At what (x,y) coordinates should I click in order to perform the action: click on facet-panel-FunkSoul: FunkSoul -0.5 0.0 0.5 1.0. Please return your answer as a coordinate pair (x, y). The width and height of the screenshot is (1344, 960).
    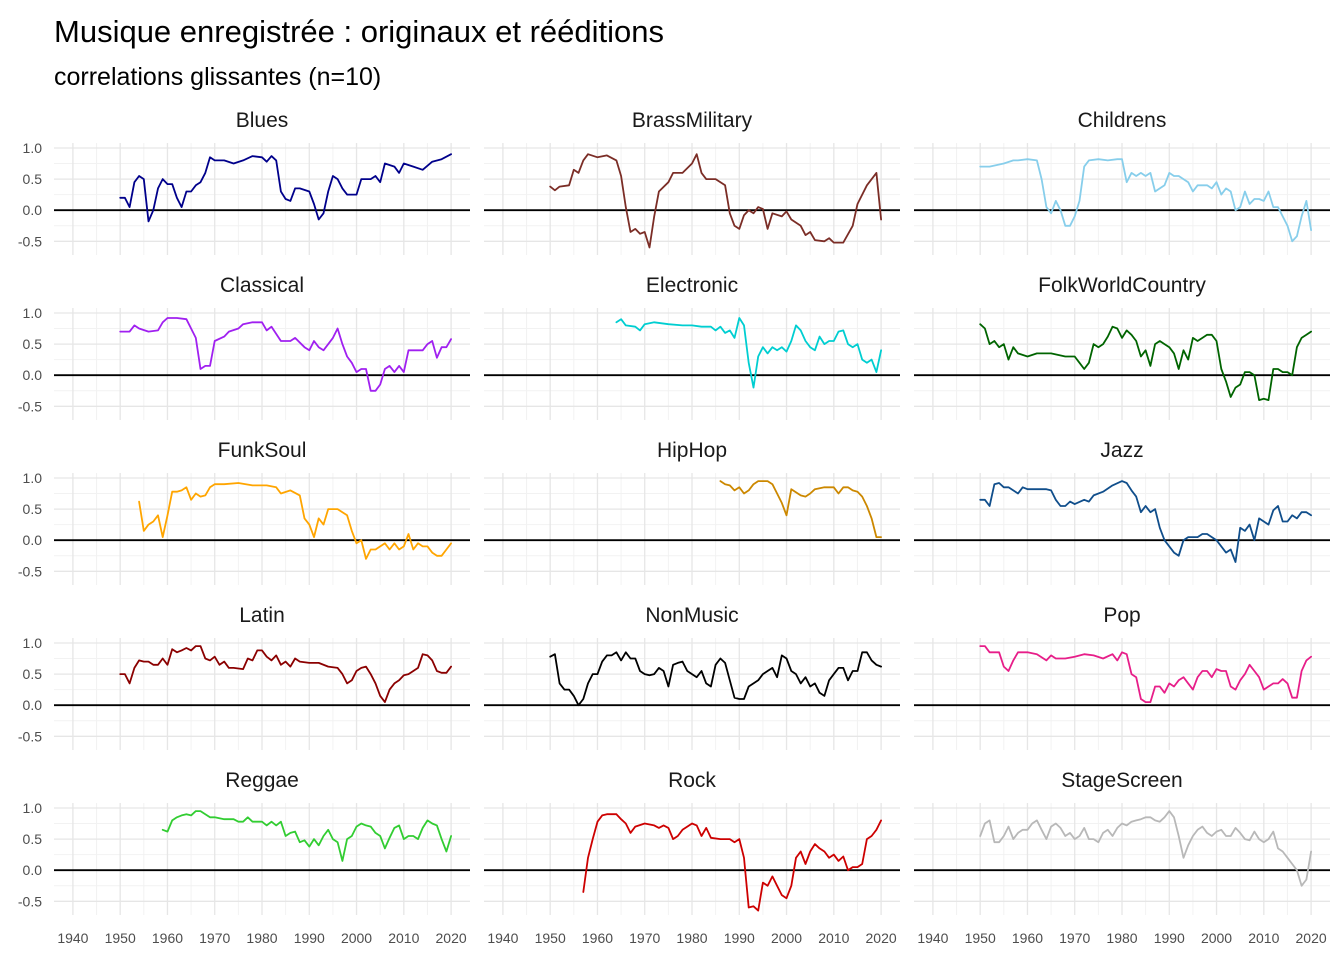
    Looking at the image, I should click on (244, 512).